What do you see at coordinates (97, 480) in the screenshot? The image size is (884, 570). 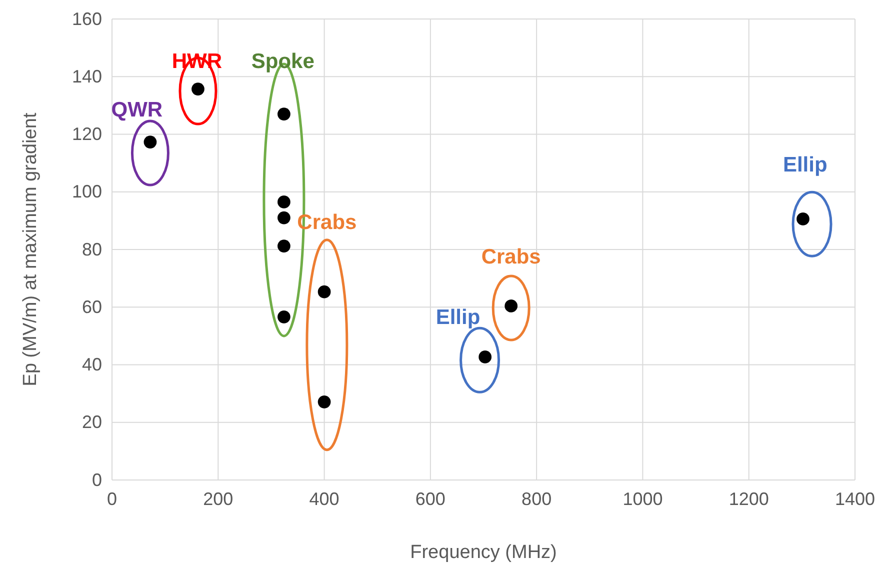 I see `y-tick-label: 0` at bounding box center [97, 480].